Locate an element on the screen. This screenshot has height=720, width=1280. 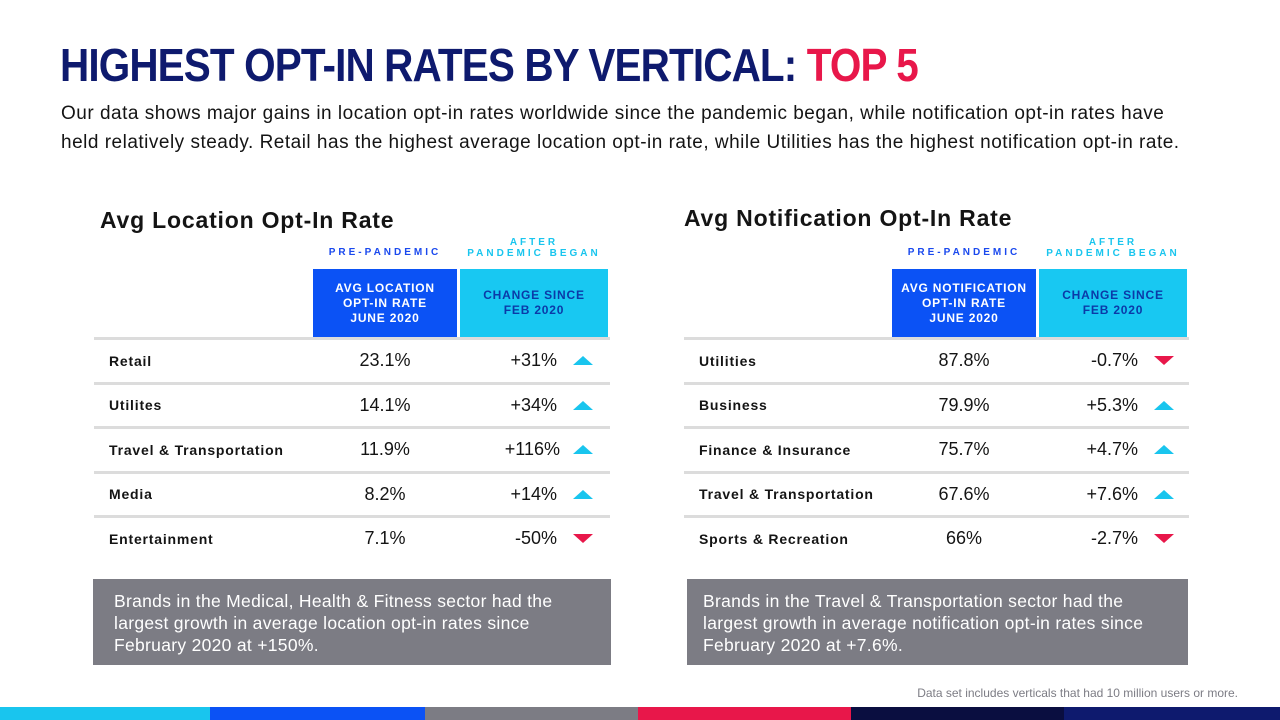
change-value: +14% is located at coordinates (533, 493).